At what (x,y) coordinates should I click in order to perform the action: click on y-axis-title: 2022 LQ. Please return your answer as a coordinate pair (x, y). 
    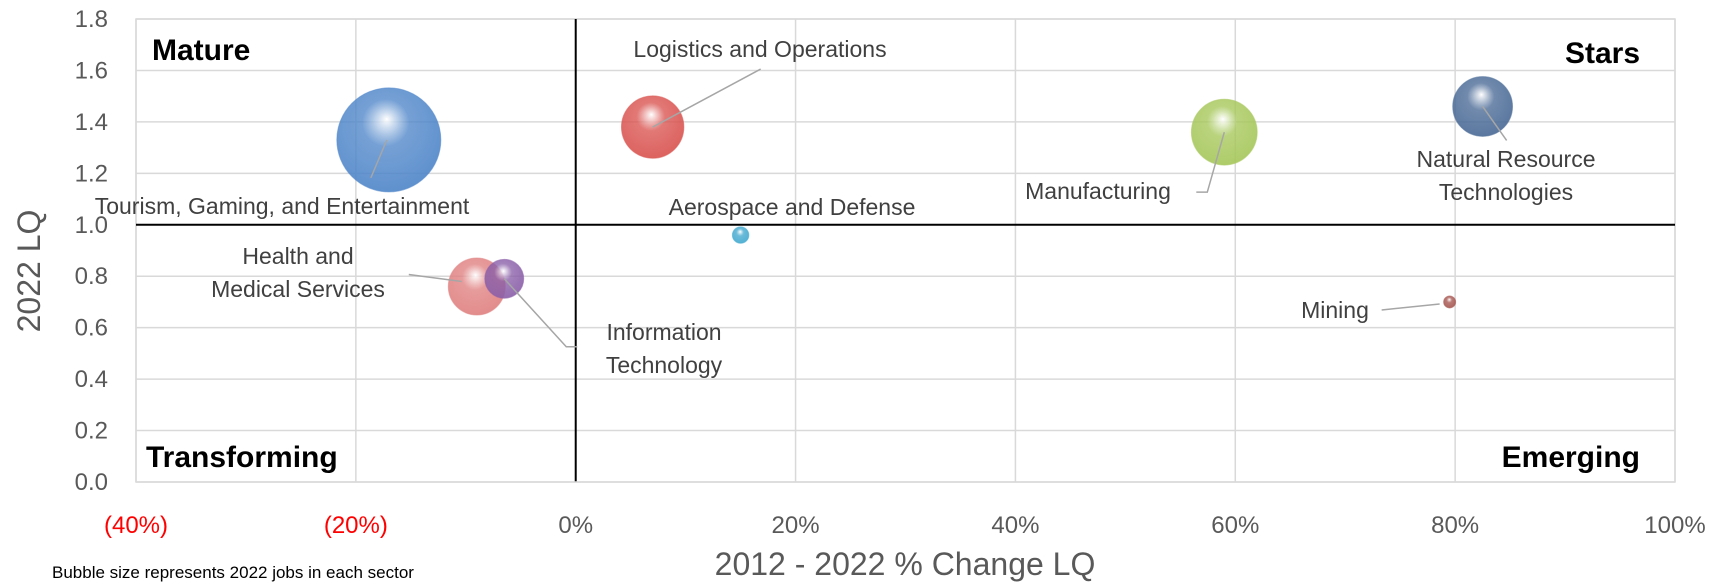
    Looking at the image, I should click on (29, 271).